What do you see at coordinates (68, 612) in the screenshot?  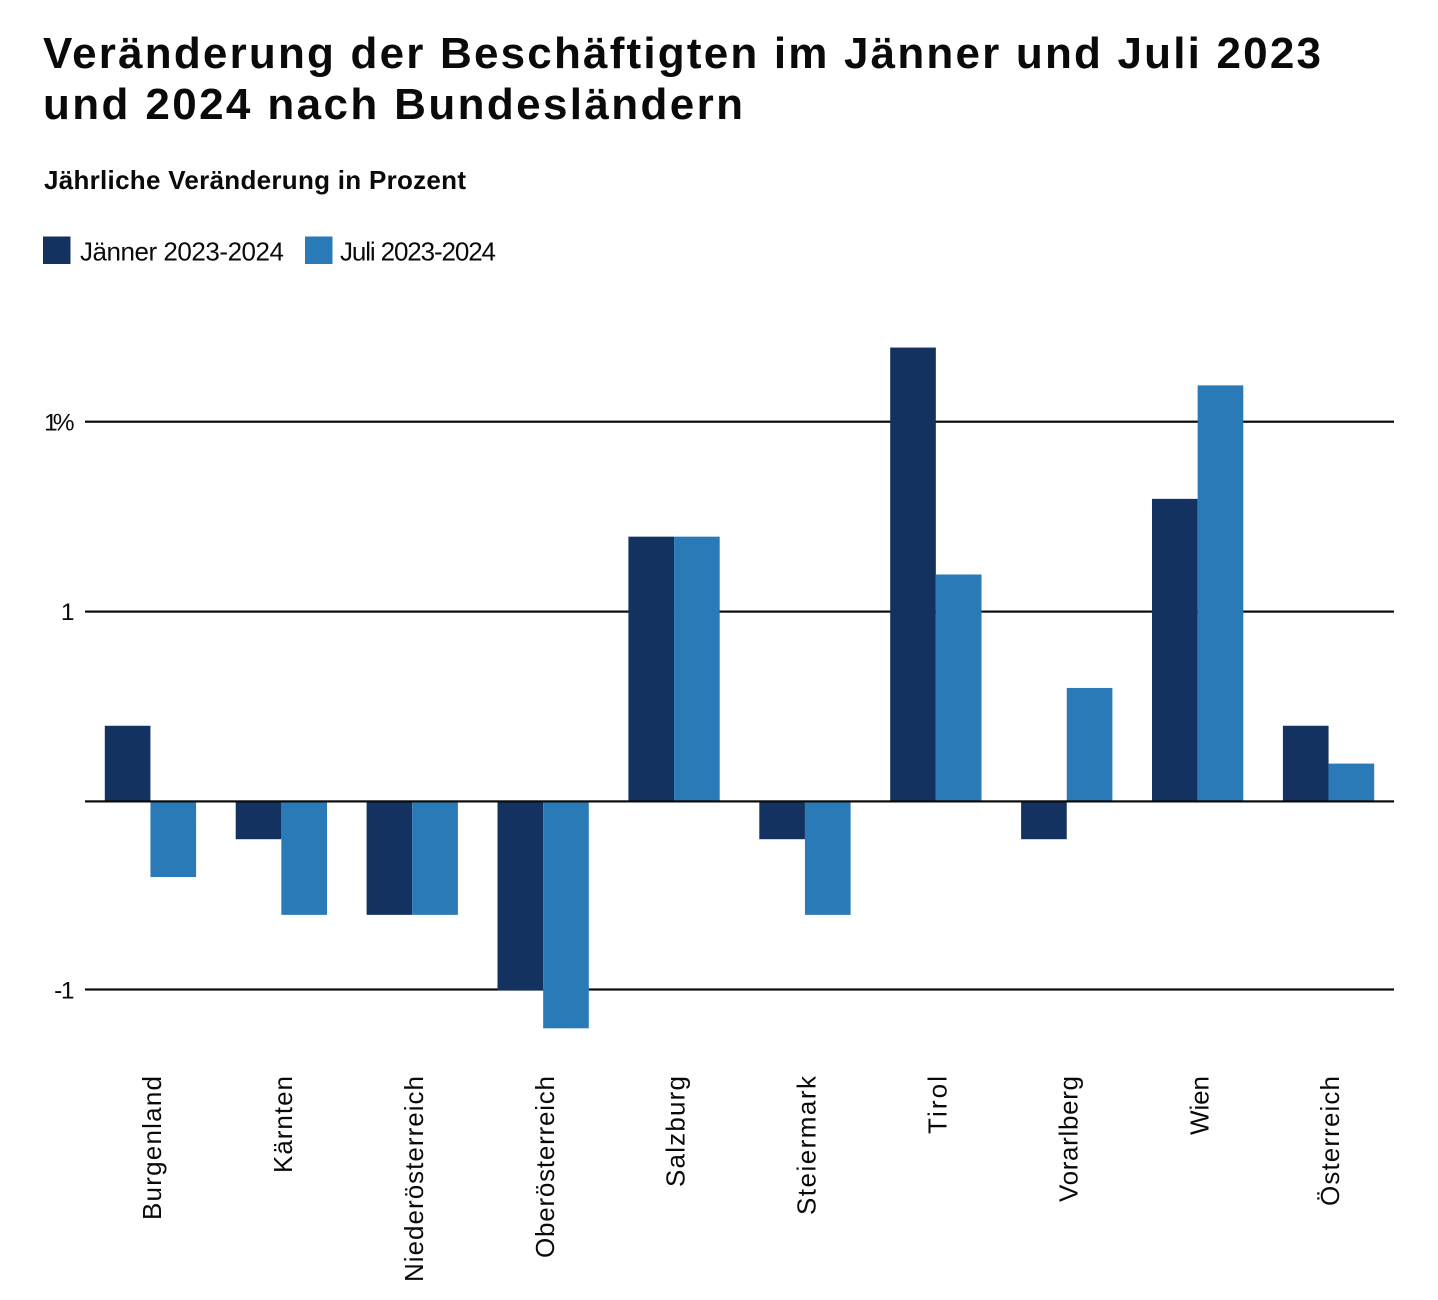 I see `svg-text: 1` at bounding box center [68, 612].